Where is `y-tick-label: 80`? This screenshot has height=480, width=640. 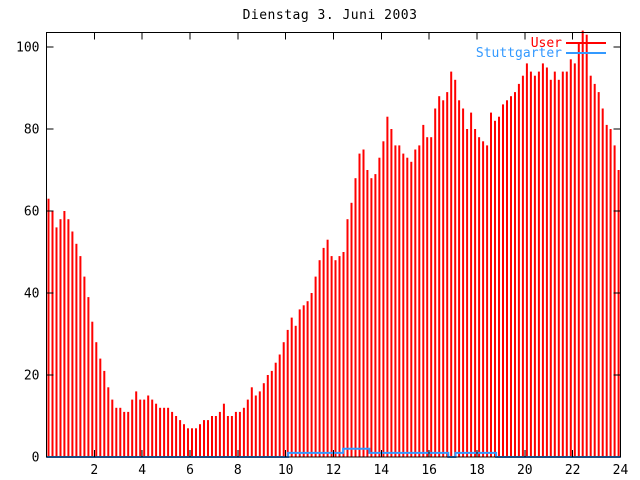 y-tick-label: 80 is located at coordinates (32, 130).